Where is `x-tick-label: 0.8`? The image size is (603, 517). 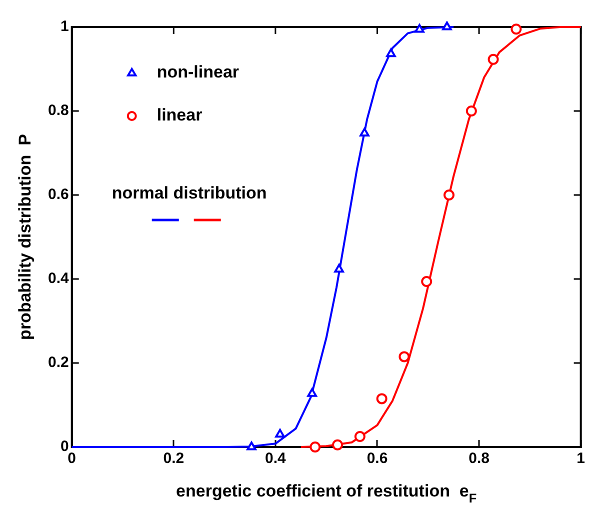
x-tick-label: 0.8 is located at coordinates (479, 459).